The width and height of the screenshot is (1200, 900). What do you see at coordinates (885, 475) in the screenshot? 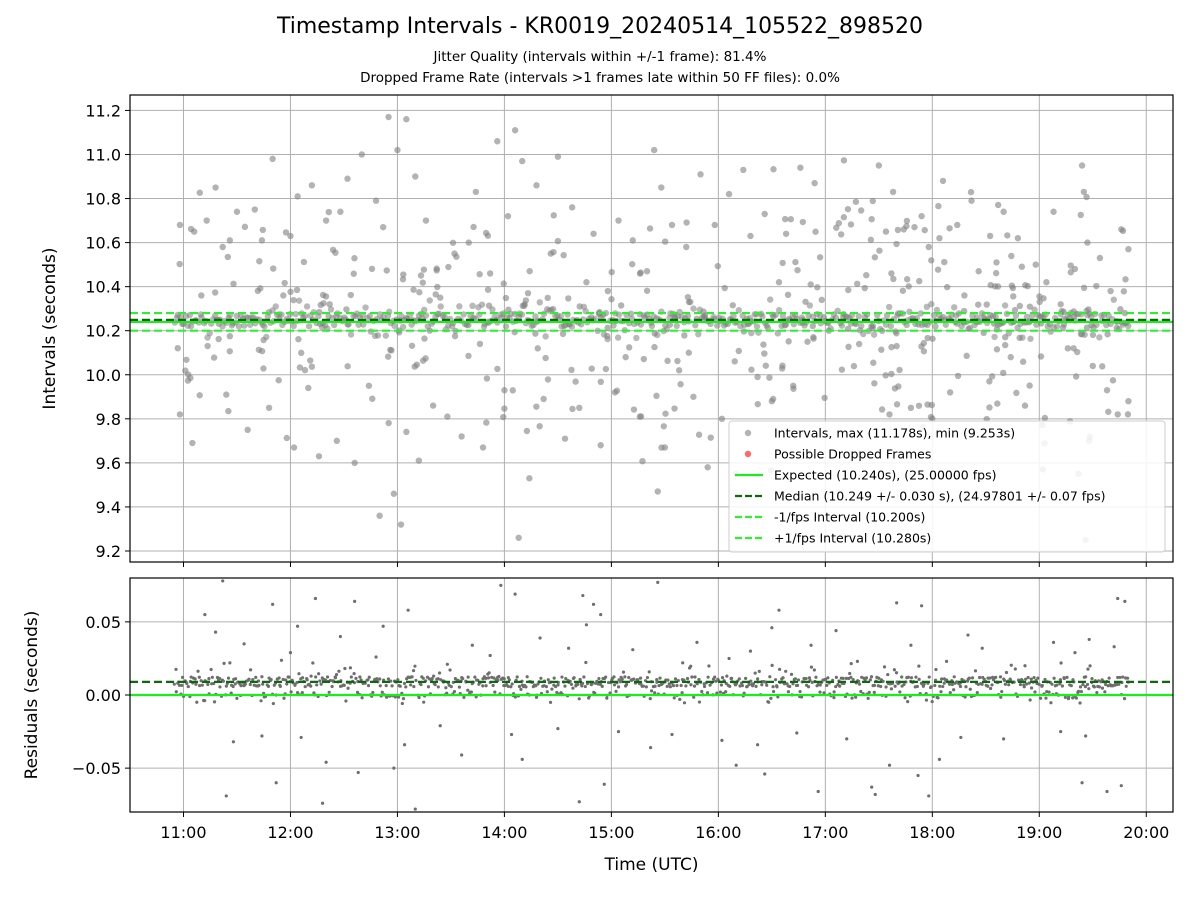
I see `legend-label: Expected (10.240s), (25.00000 fps)` at bounding box center [885, 475].